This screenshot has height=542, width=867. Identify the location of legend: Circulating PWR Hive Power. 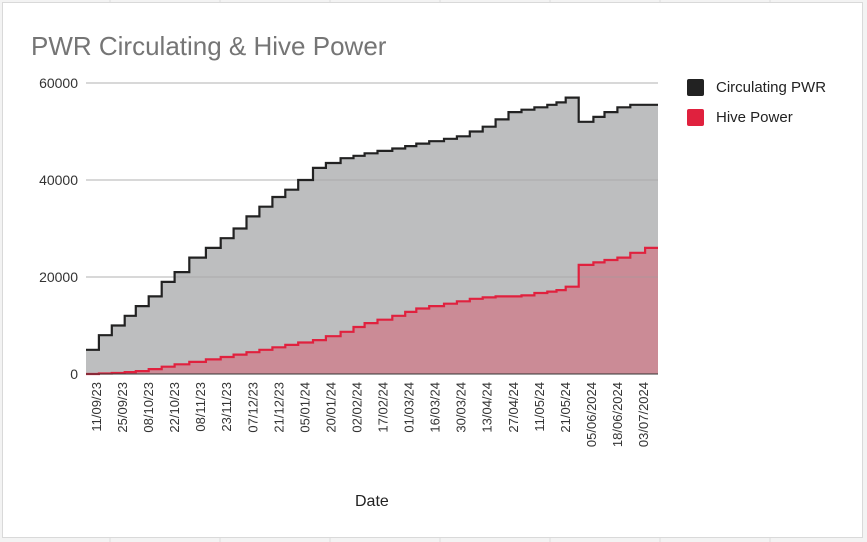
(756, 107).